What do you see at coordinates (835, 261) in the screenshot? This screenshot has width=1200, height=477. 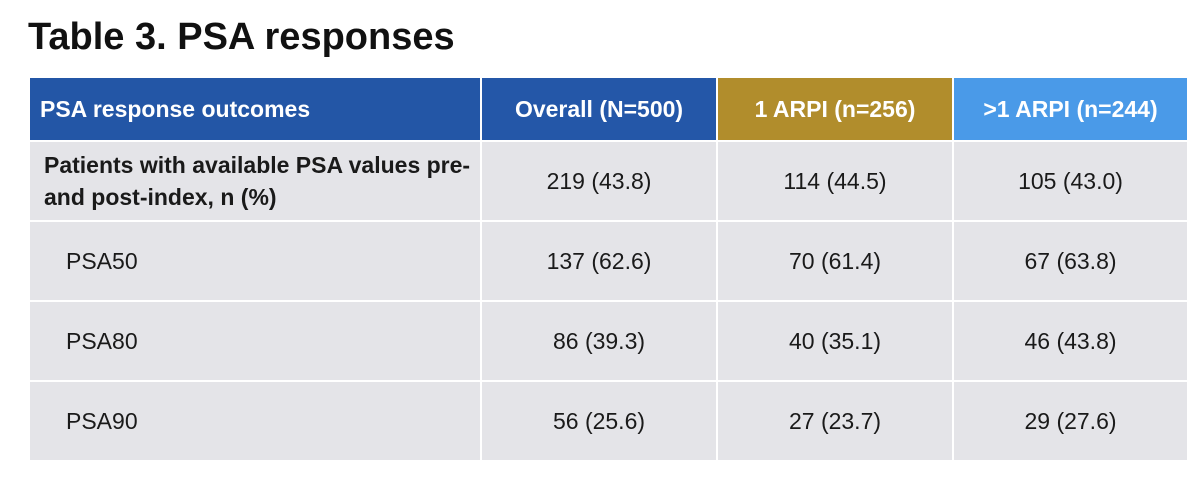 I see `cell-1-arpi: 70 (61.4)` at bounding box center [835, 261].